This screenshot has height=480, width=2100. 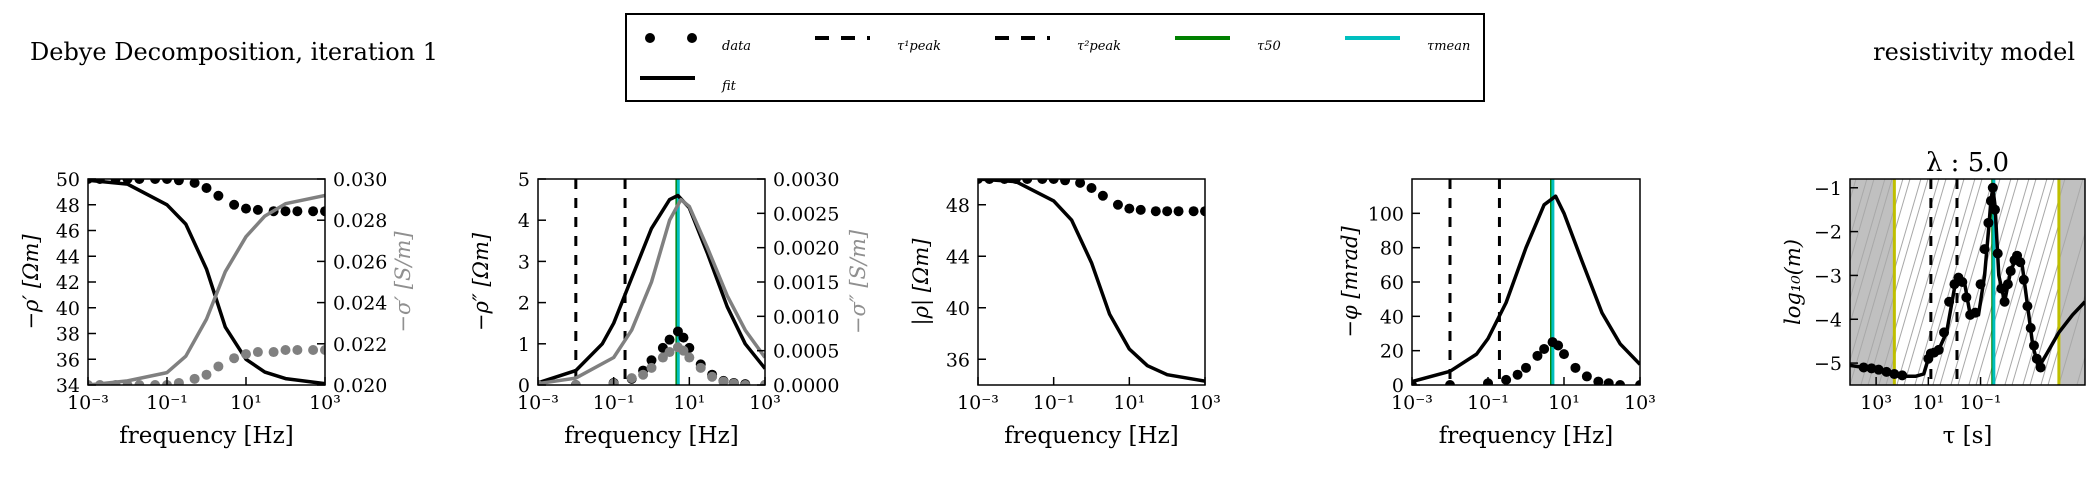 What do you see at coordinates (206, 289) in the screenshot?
I see `series-sigma_fit` at bounding box center [206, 289].